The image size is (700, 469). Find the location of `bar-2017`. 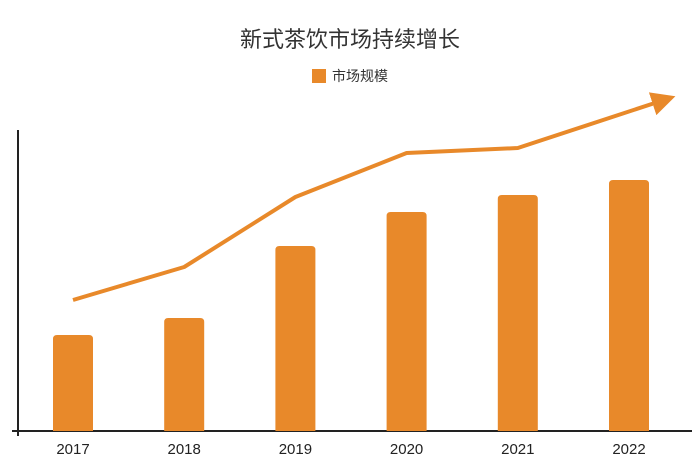

bar-2017 is located at coordinates (73, 383).